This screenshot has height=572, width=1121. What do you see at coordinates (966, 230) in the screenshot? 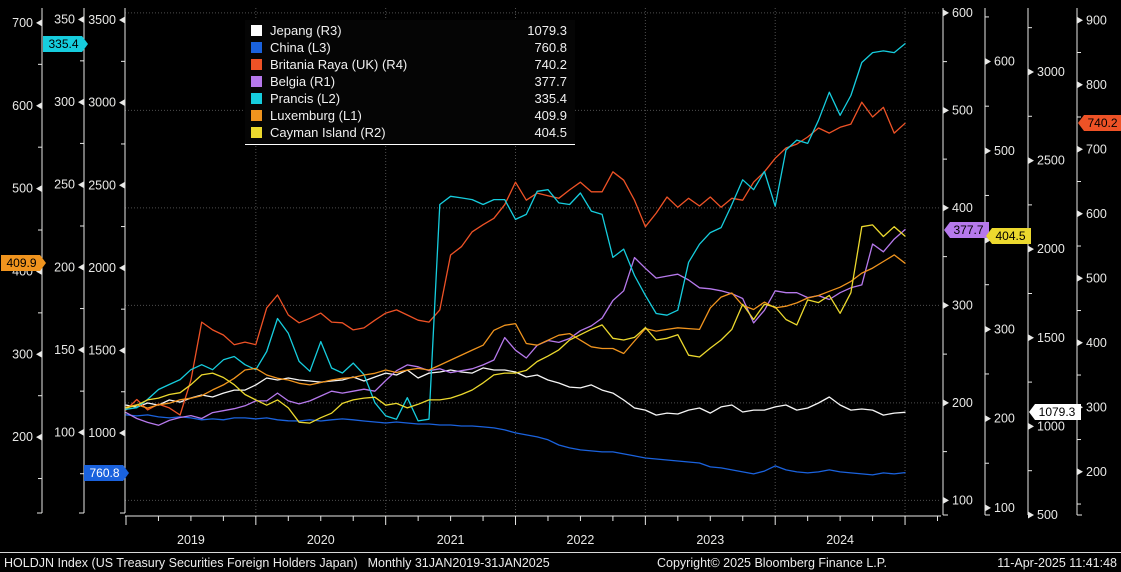
I see `axis-value-marker-belgia: 377.7` at bounding box center [966, 230].